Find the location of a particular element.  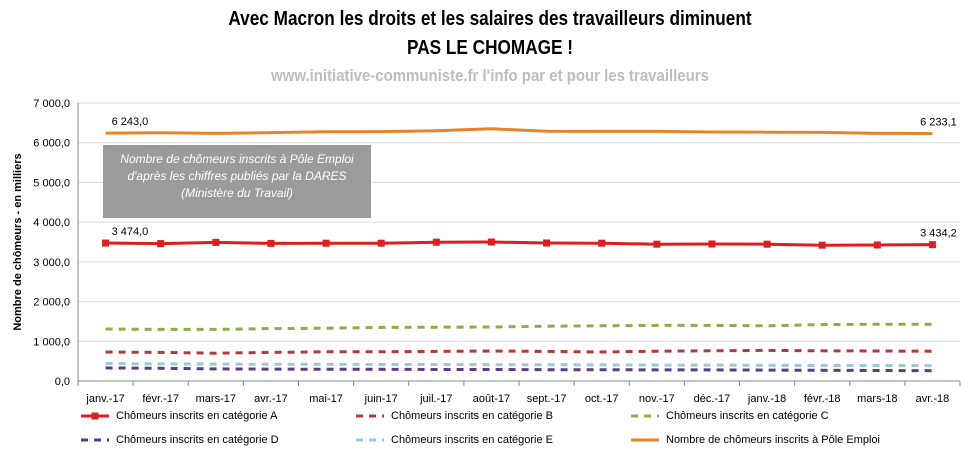

legend-item: Chômeurs inscrits en catégorie A is located at coordinates (178, 416).